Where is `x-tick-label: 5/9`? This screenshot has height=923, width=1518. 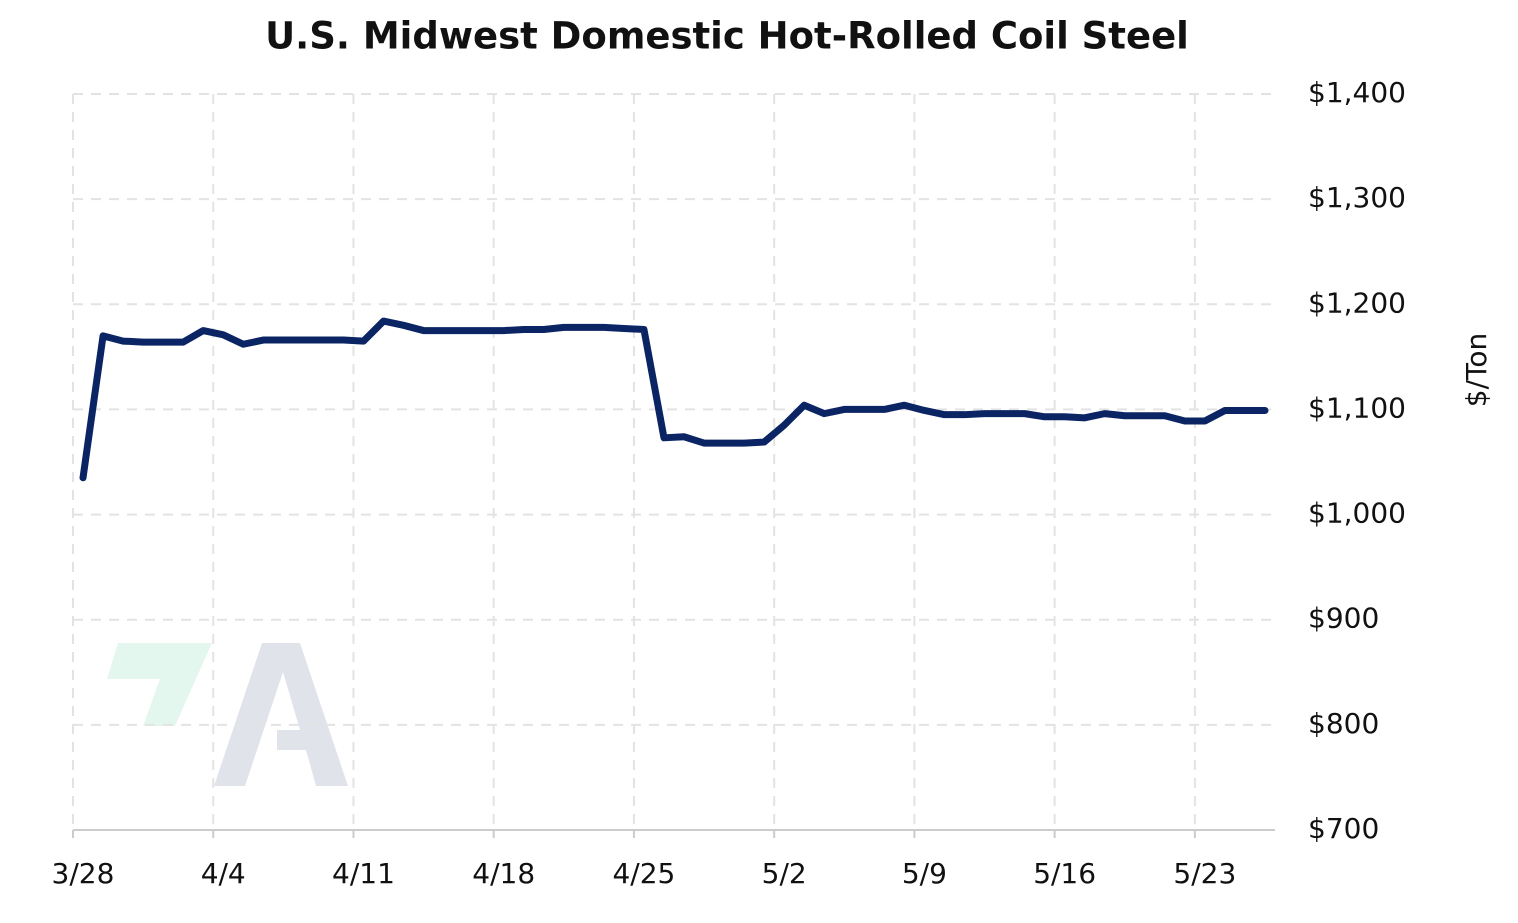 x-tick-label: 5/9 is located at coordinates (924, 873).